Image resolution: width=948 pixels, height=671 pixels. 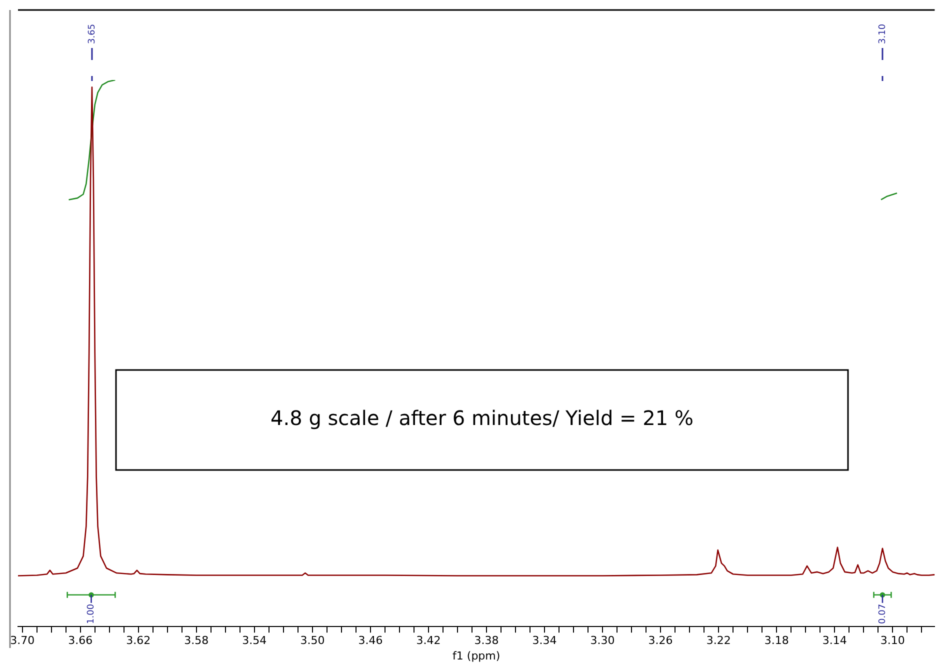 What do you see at coordinates (892, 641) in the screenshot?
I see `x-tick-label: 3.10` at bounding box center [892, 641].